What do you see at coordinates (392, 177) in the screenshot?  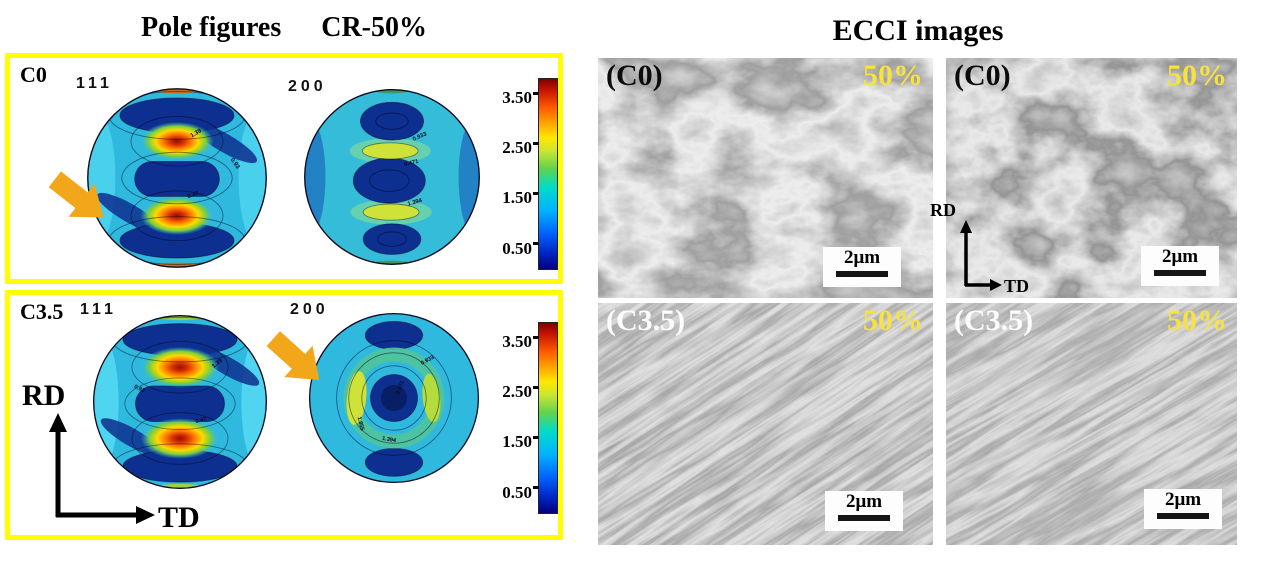 I see `pole-figure-c0-200: 0.471 0.933 1.394` at bounding box center [392, 177].